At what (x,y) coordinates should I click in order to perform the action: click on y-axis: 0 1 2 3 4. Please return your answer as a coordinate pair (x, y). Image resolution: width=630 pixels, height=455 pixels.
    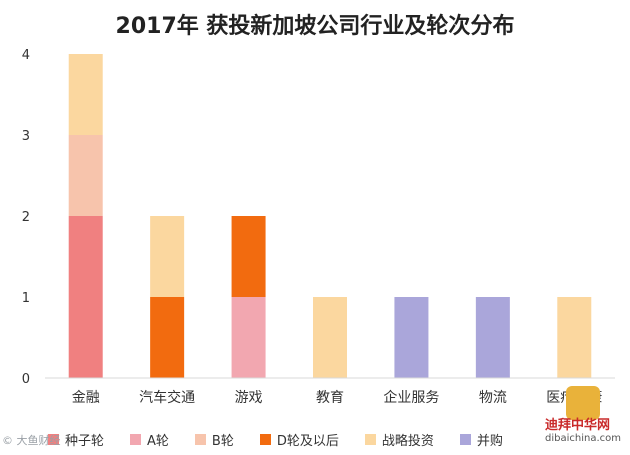
    Looking at the image, I should click on (26, 217).